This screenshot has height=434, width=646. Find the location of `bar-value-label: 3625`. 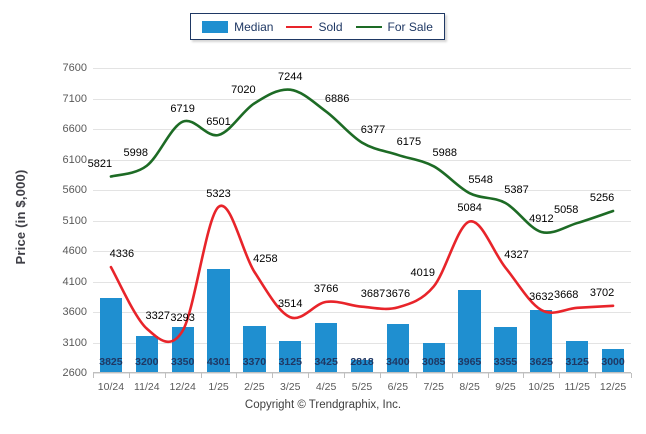

bar-value-label: 3625 is located at coordinates (541, 362).